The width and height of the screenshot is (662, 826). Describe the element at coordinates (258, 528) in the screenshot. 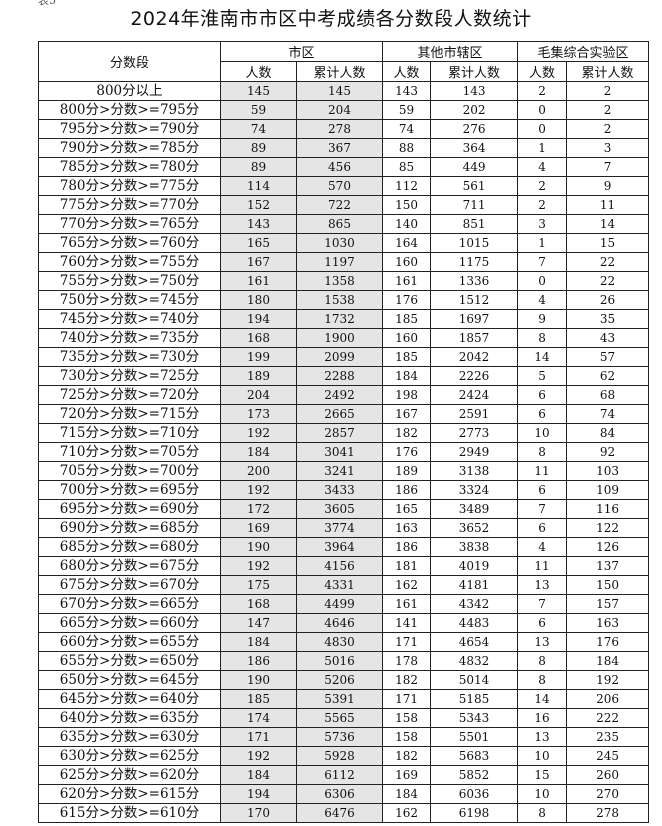

I see `urban-count-cell: 169` at that location.